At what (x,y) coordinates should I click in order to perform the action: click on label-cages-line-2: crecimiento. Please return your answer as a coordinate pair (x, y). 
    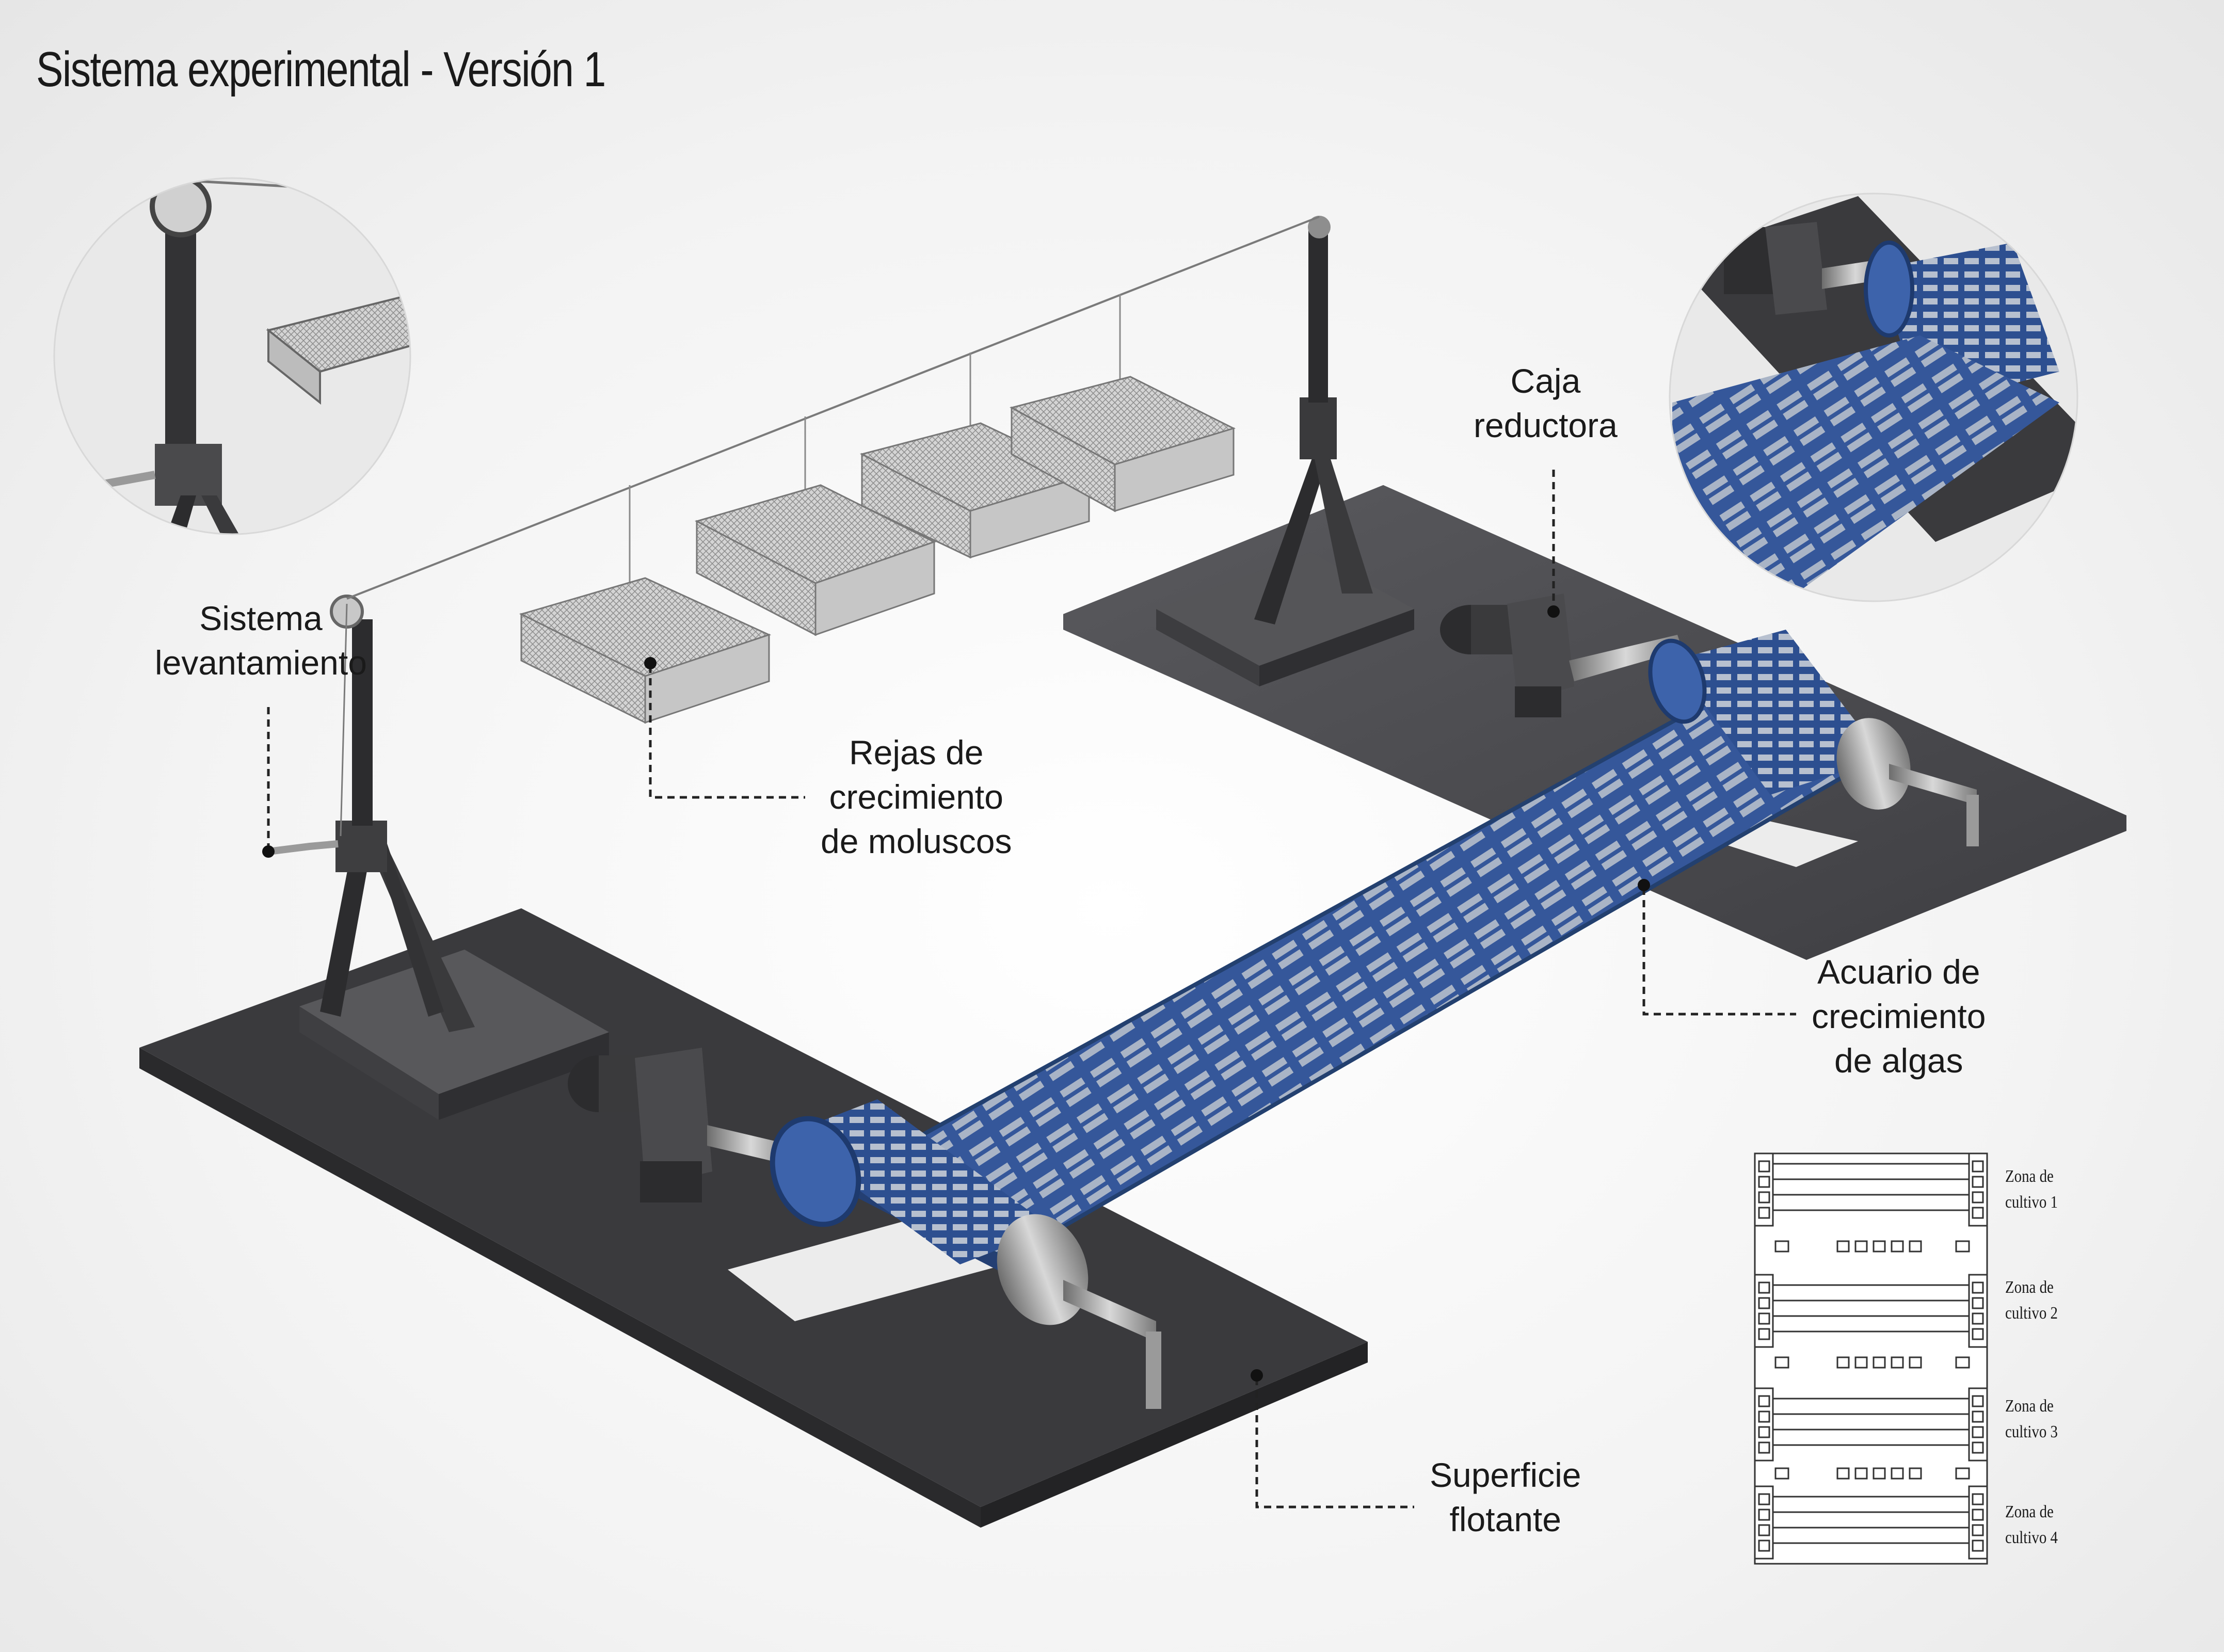
    Looking at the image, I should click on (916, 797).